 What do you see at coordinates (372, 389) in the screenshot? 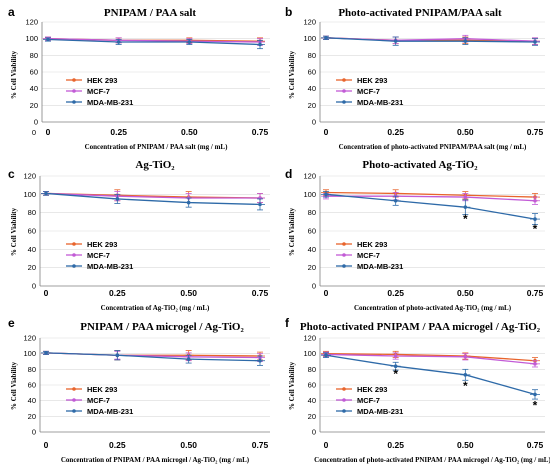
I see `panel-f-legend-label: HEK 293` at bounding box center [372, 389].